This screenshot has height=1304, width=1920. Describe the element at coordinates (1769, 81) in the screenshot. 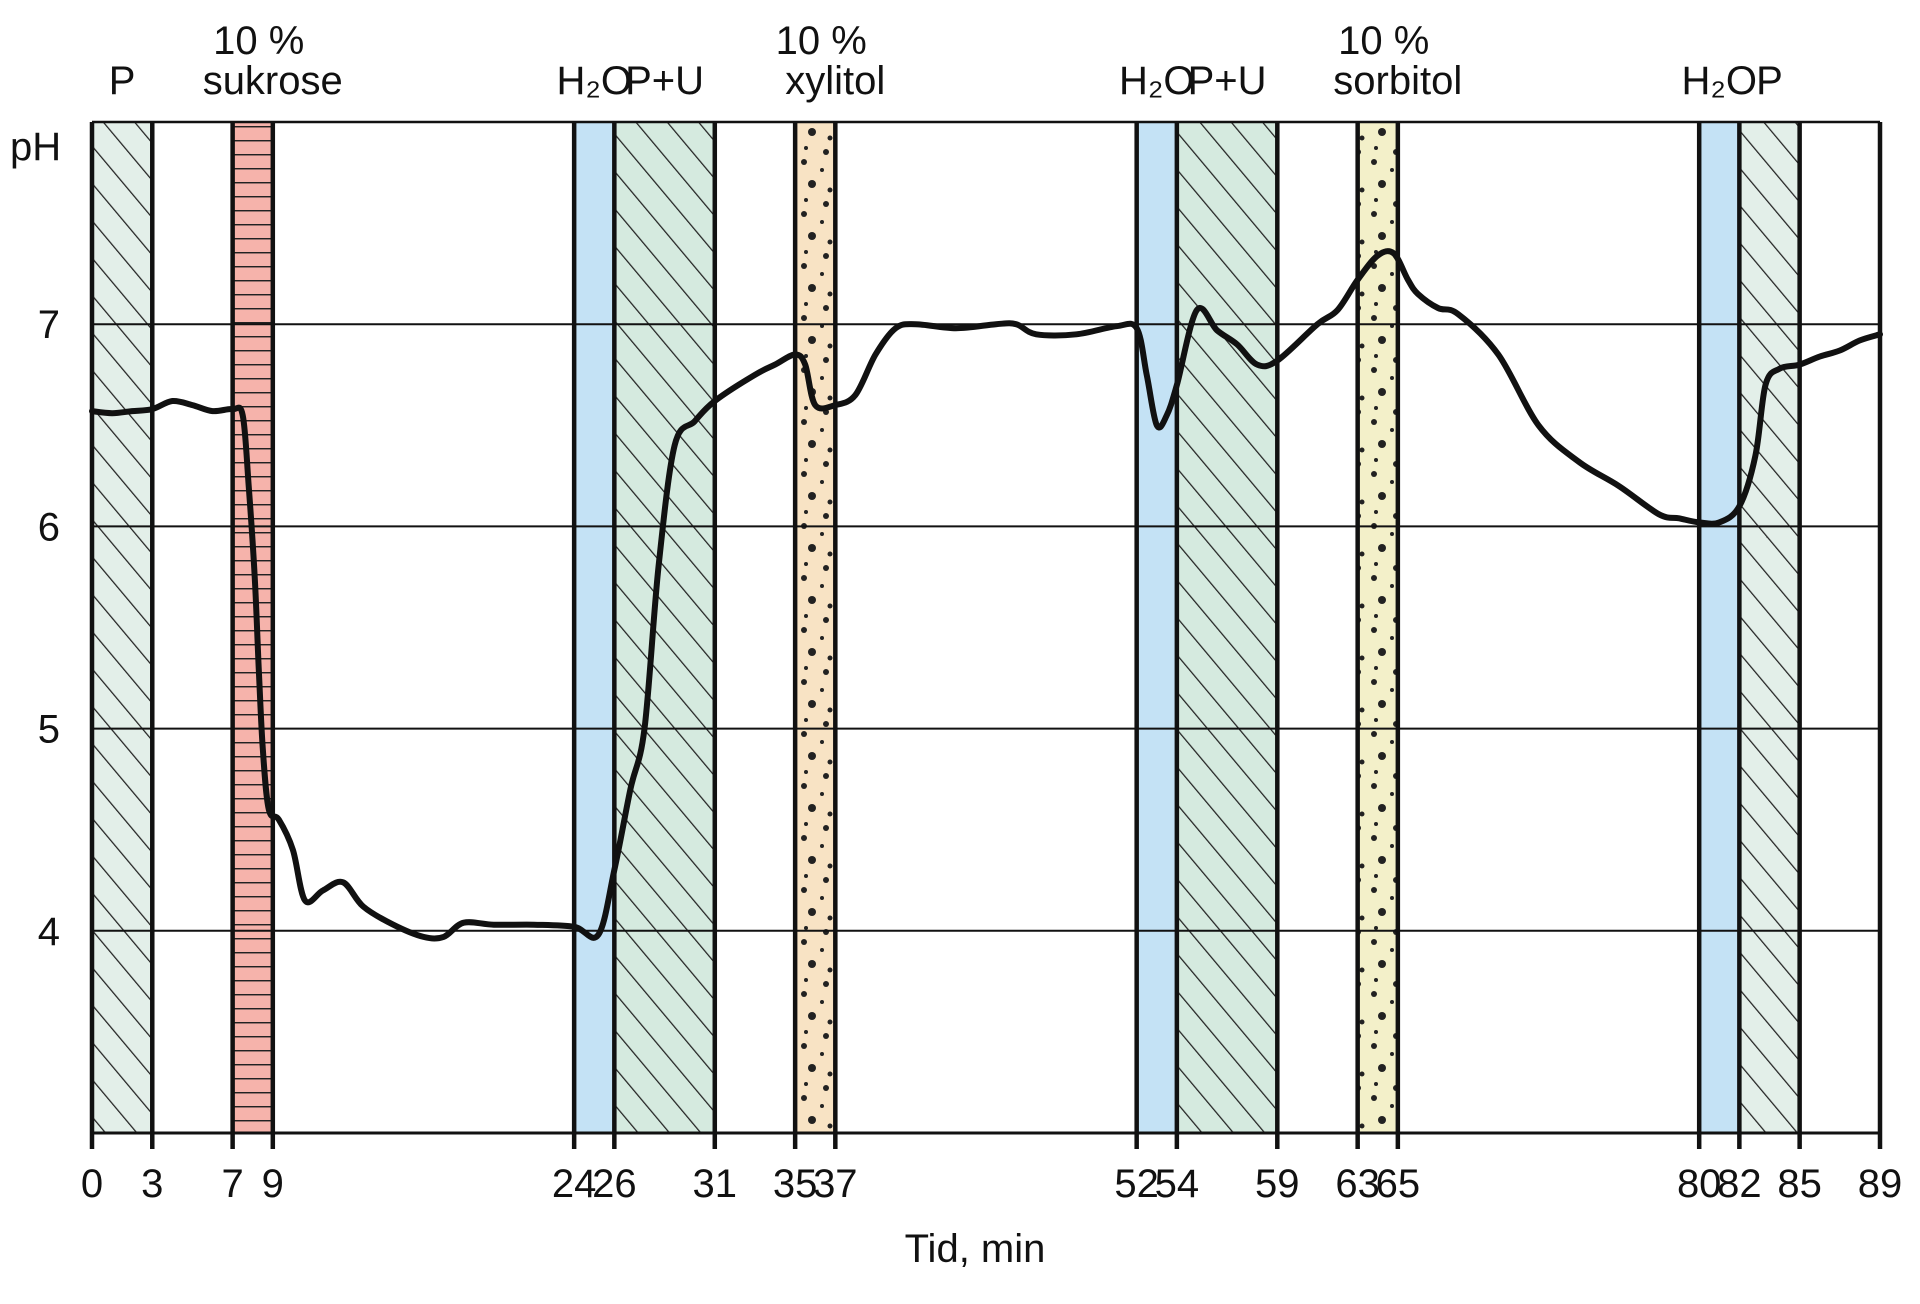

I see `band-label-9: P` at that location.